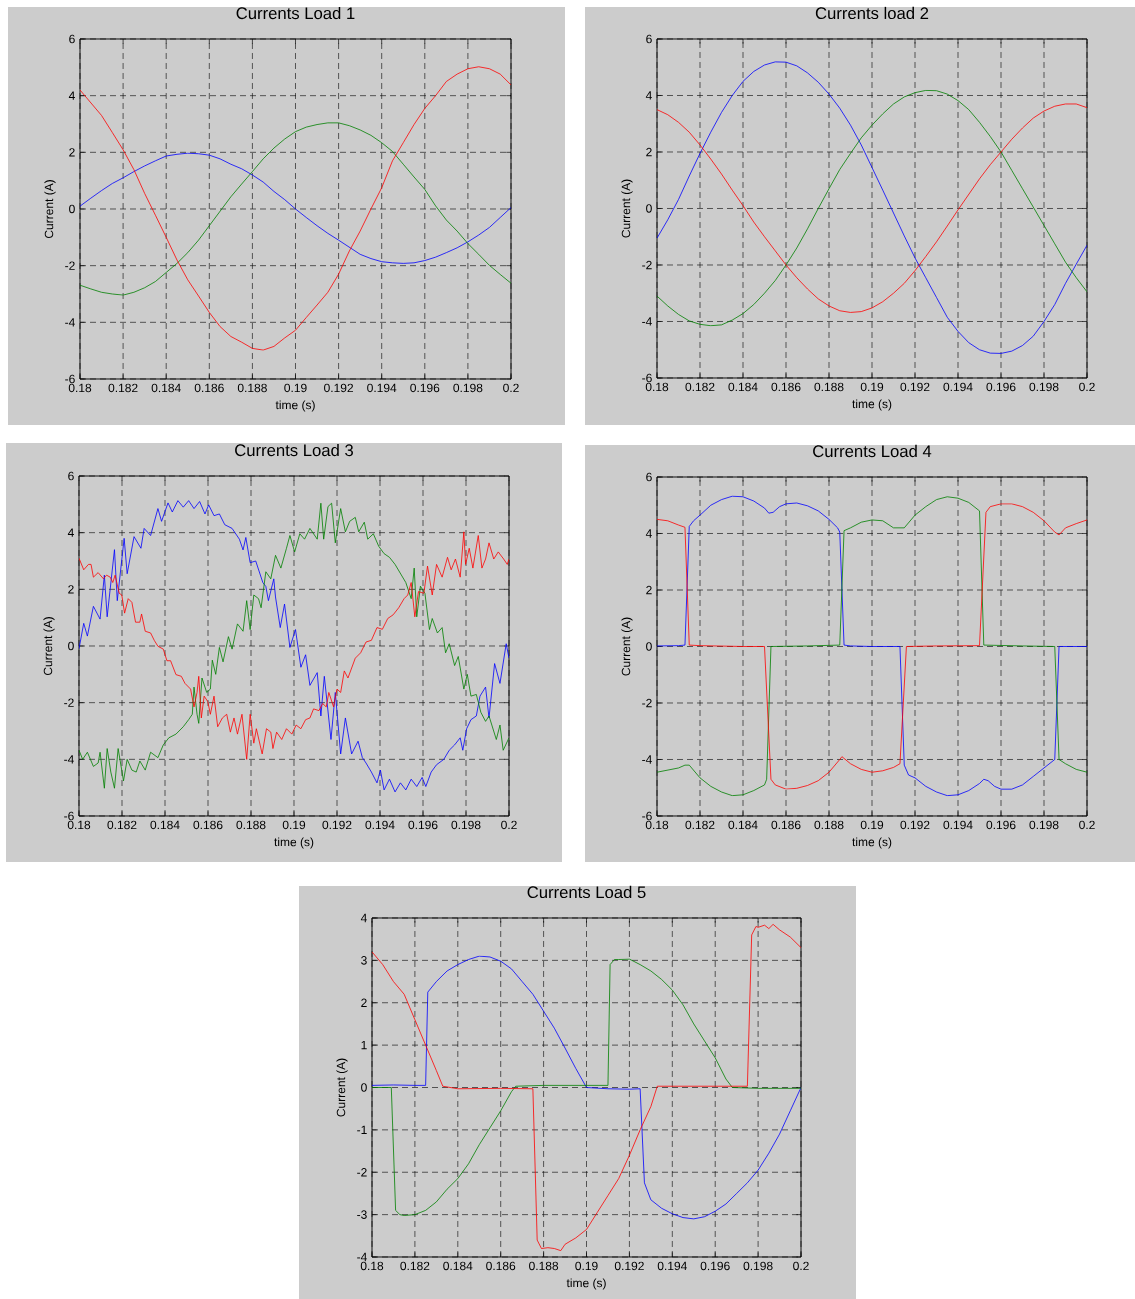  I want to click on y-tick-label: 1, so click(364, 1045).